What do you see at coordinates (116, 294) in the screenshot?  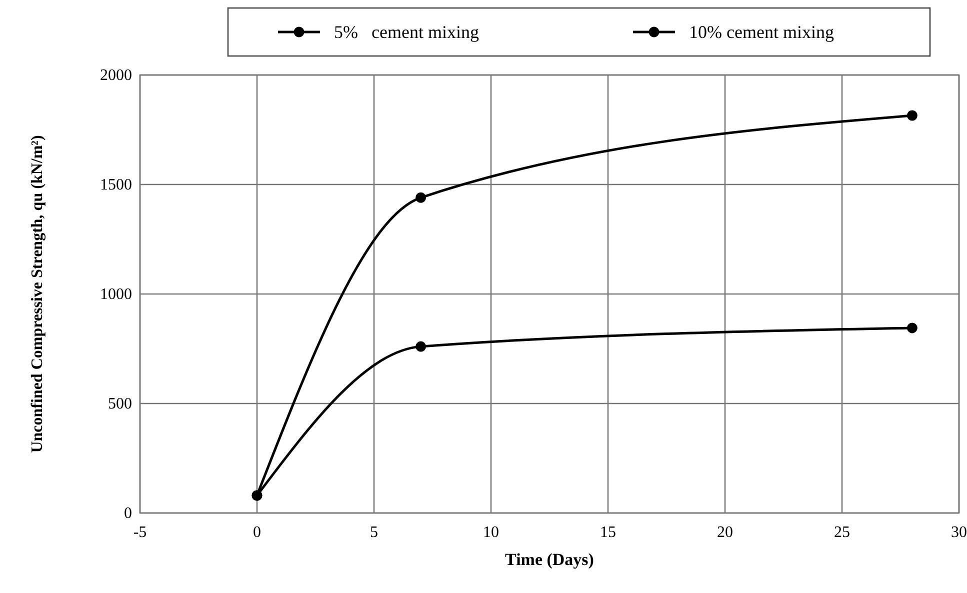 I see `y-tick-label: 1000` at bounding box center [116, 294].